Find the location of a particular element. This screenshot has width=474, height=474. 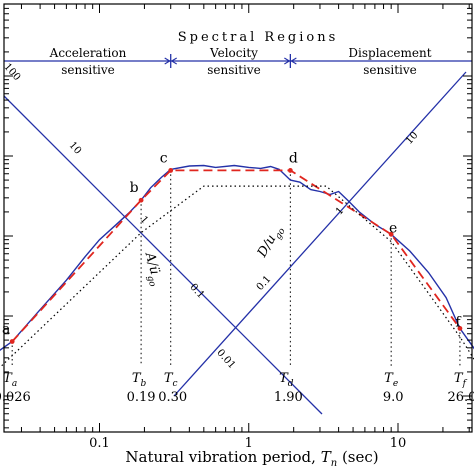

region-label-1: Acceleration is located at coordinates (88, 53).